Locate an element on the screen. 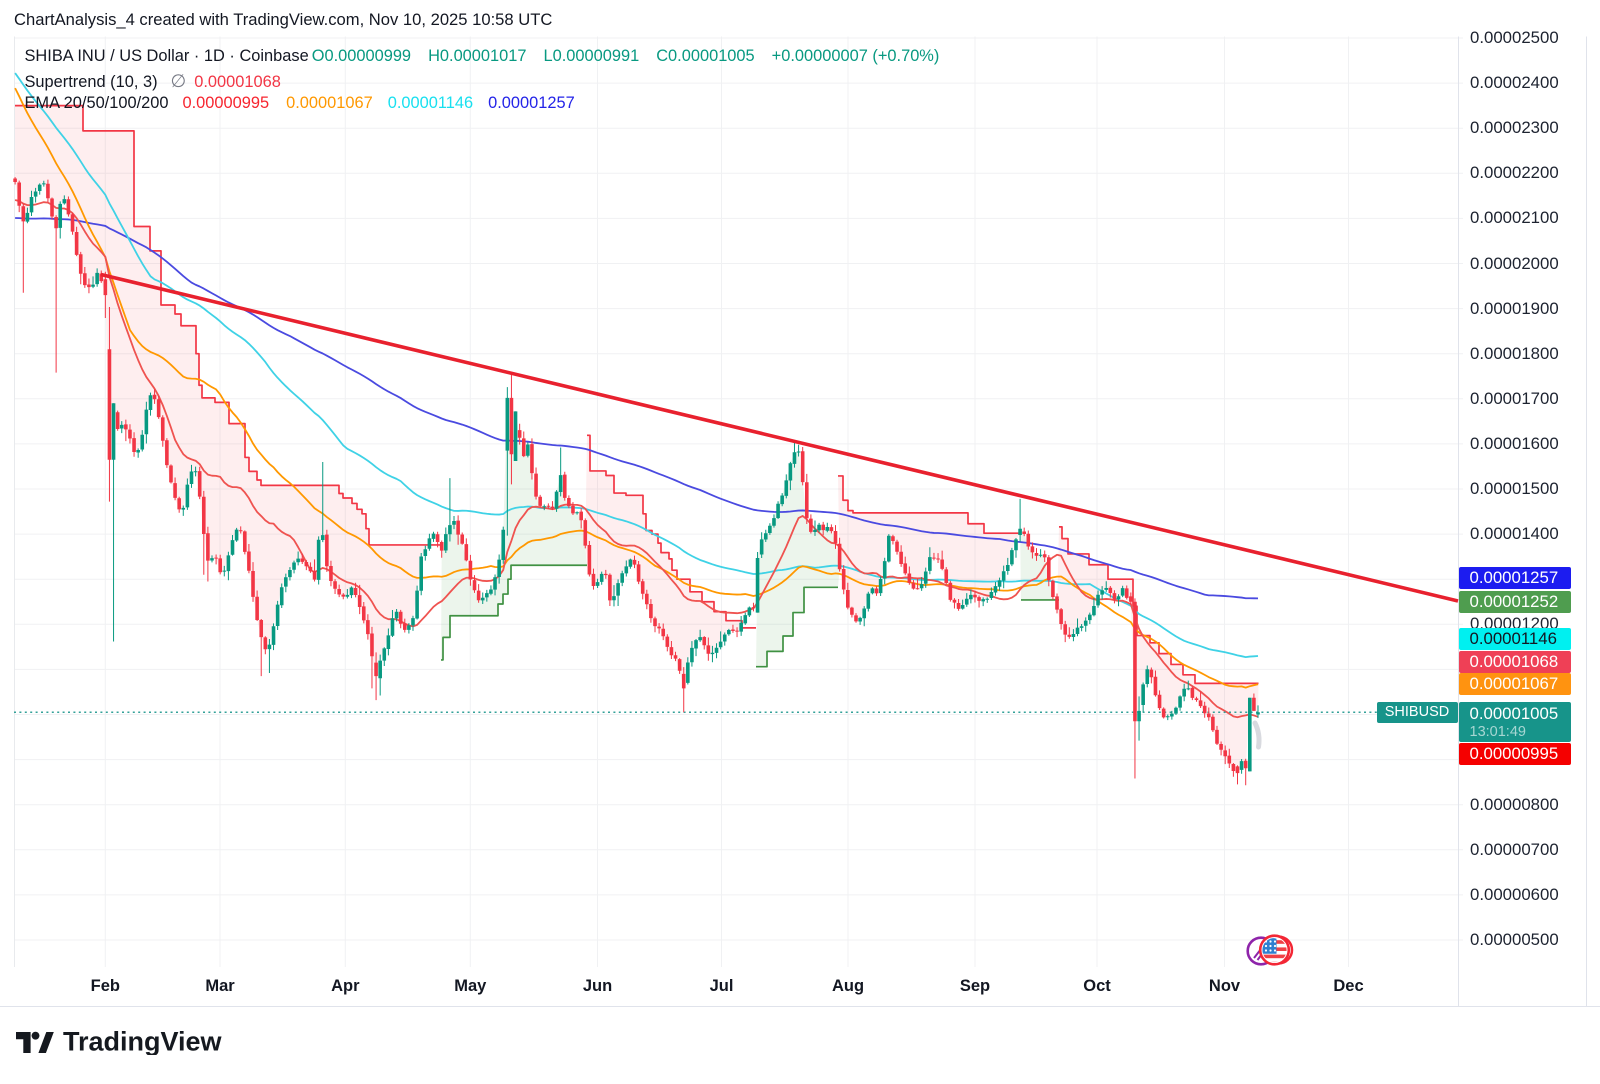 The height and width of the screenshot is (1084, 1600). svg-text: TradingView is located at coordinates (143, 1043).